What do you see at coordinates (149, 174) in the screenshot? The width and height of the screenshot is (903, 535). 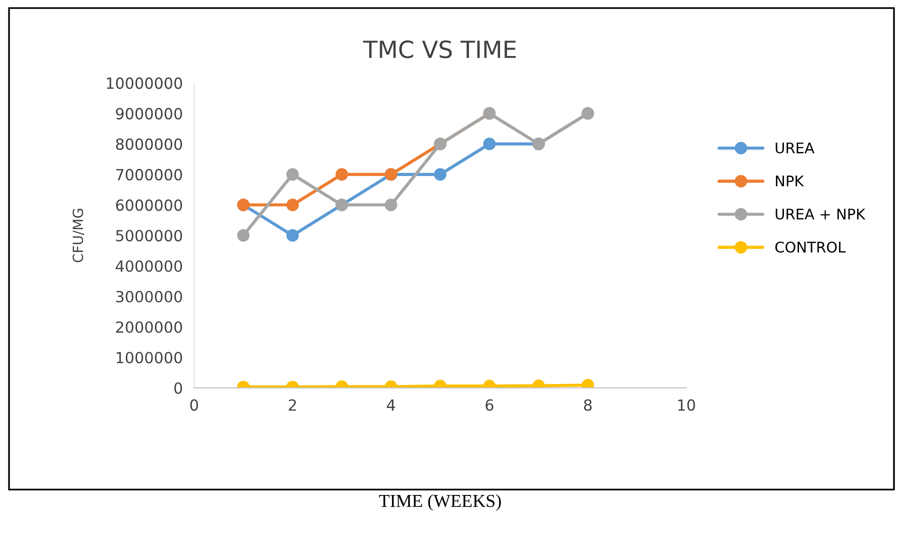 I see `y-tick-label: 7000000` at bounding box center [149, 174].